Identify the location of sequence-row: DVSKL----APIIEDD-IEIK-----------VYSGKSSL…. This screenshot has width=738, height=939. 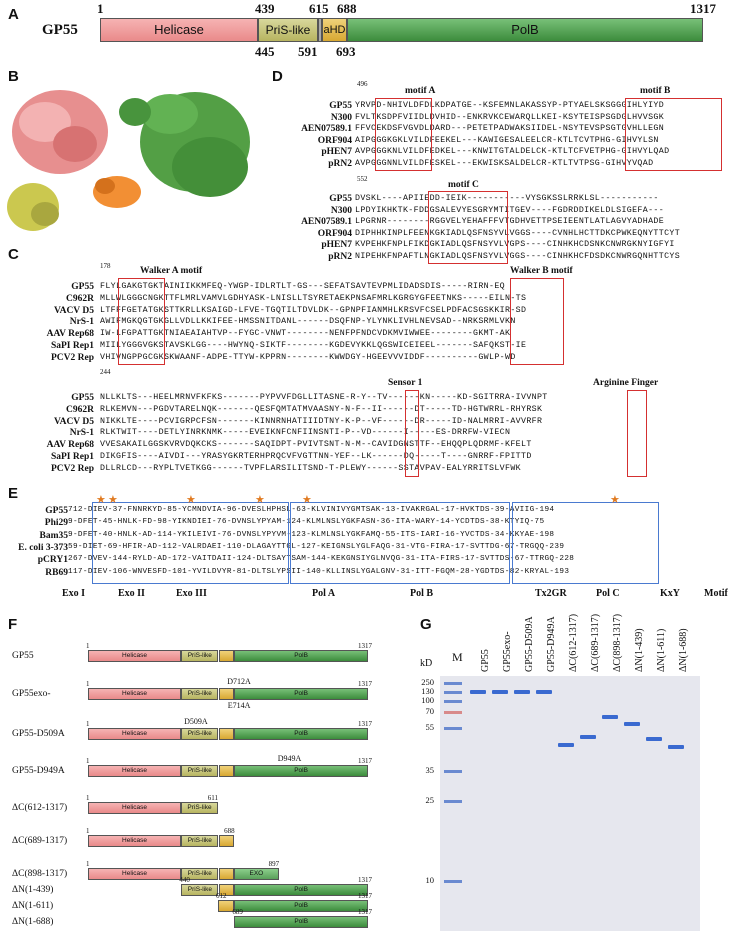
(507, 198).